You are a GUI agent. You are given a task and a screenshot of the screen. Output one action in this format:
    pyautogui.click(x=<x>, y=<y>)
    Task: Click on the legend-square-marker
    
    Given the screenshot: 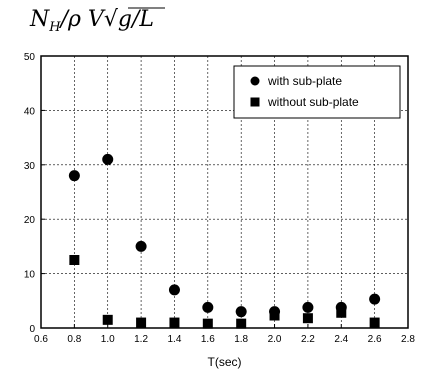 What is the action you would take?
    pyautogui.click(x=255, y=102)
    